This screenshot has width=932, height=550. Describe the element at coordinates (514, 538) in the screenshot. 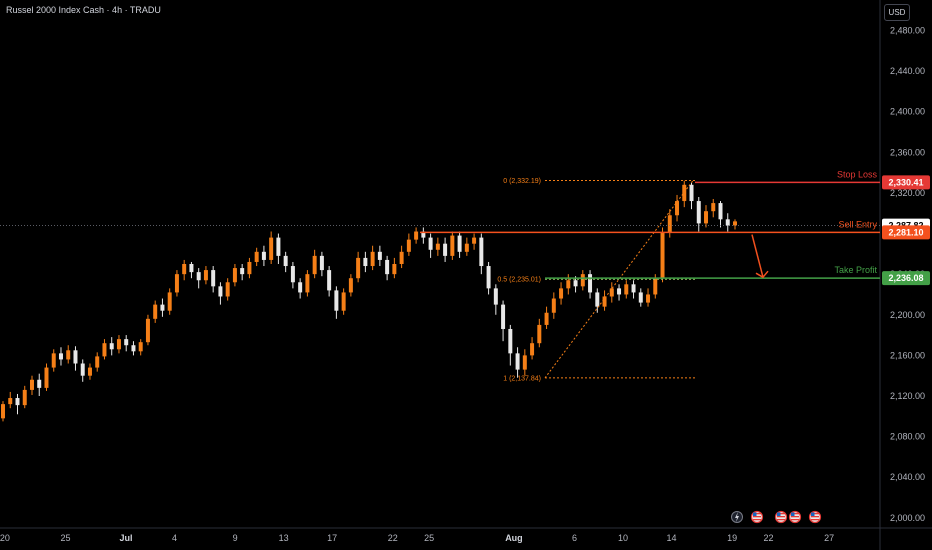

I see `x-tick-label: Aug` at that location.